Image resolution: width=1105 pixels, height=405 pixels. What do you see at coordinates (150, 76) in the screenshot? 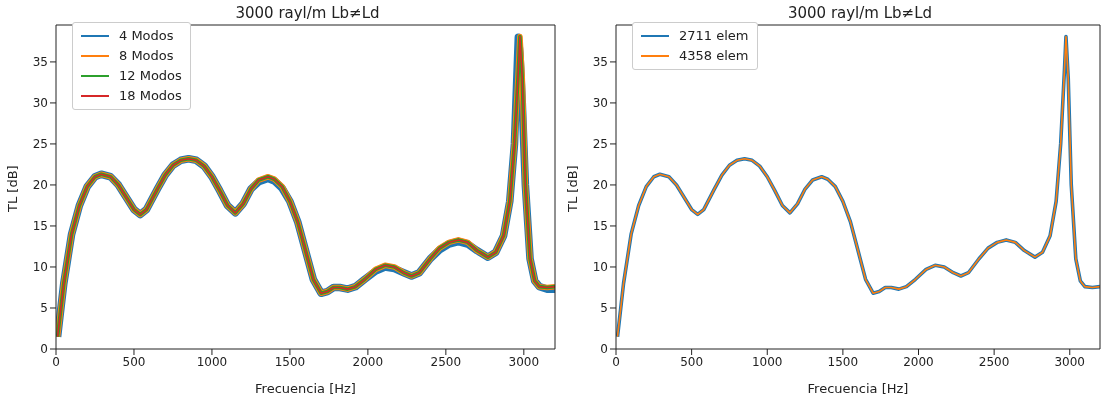
I see `legend-label: 12 Modos` at bounding box center [150, 76].